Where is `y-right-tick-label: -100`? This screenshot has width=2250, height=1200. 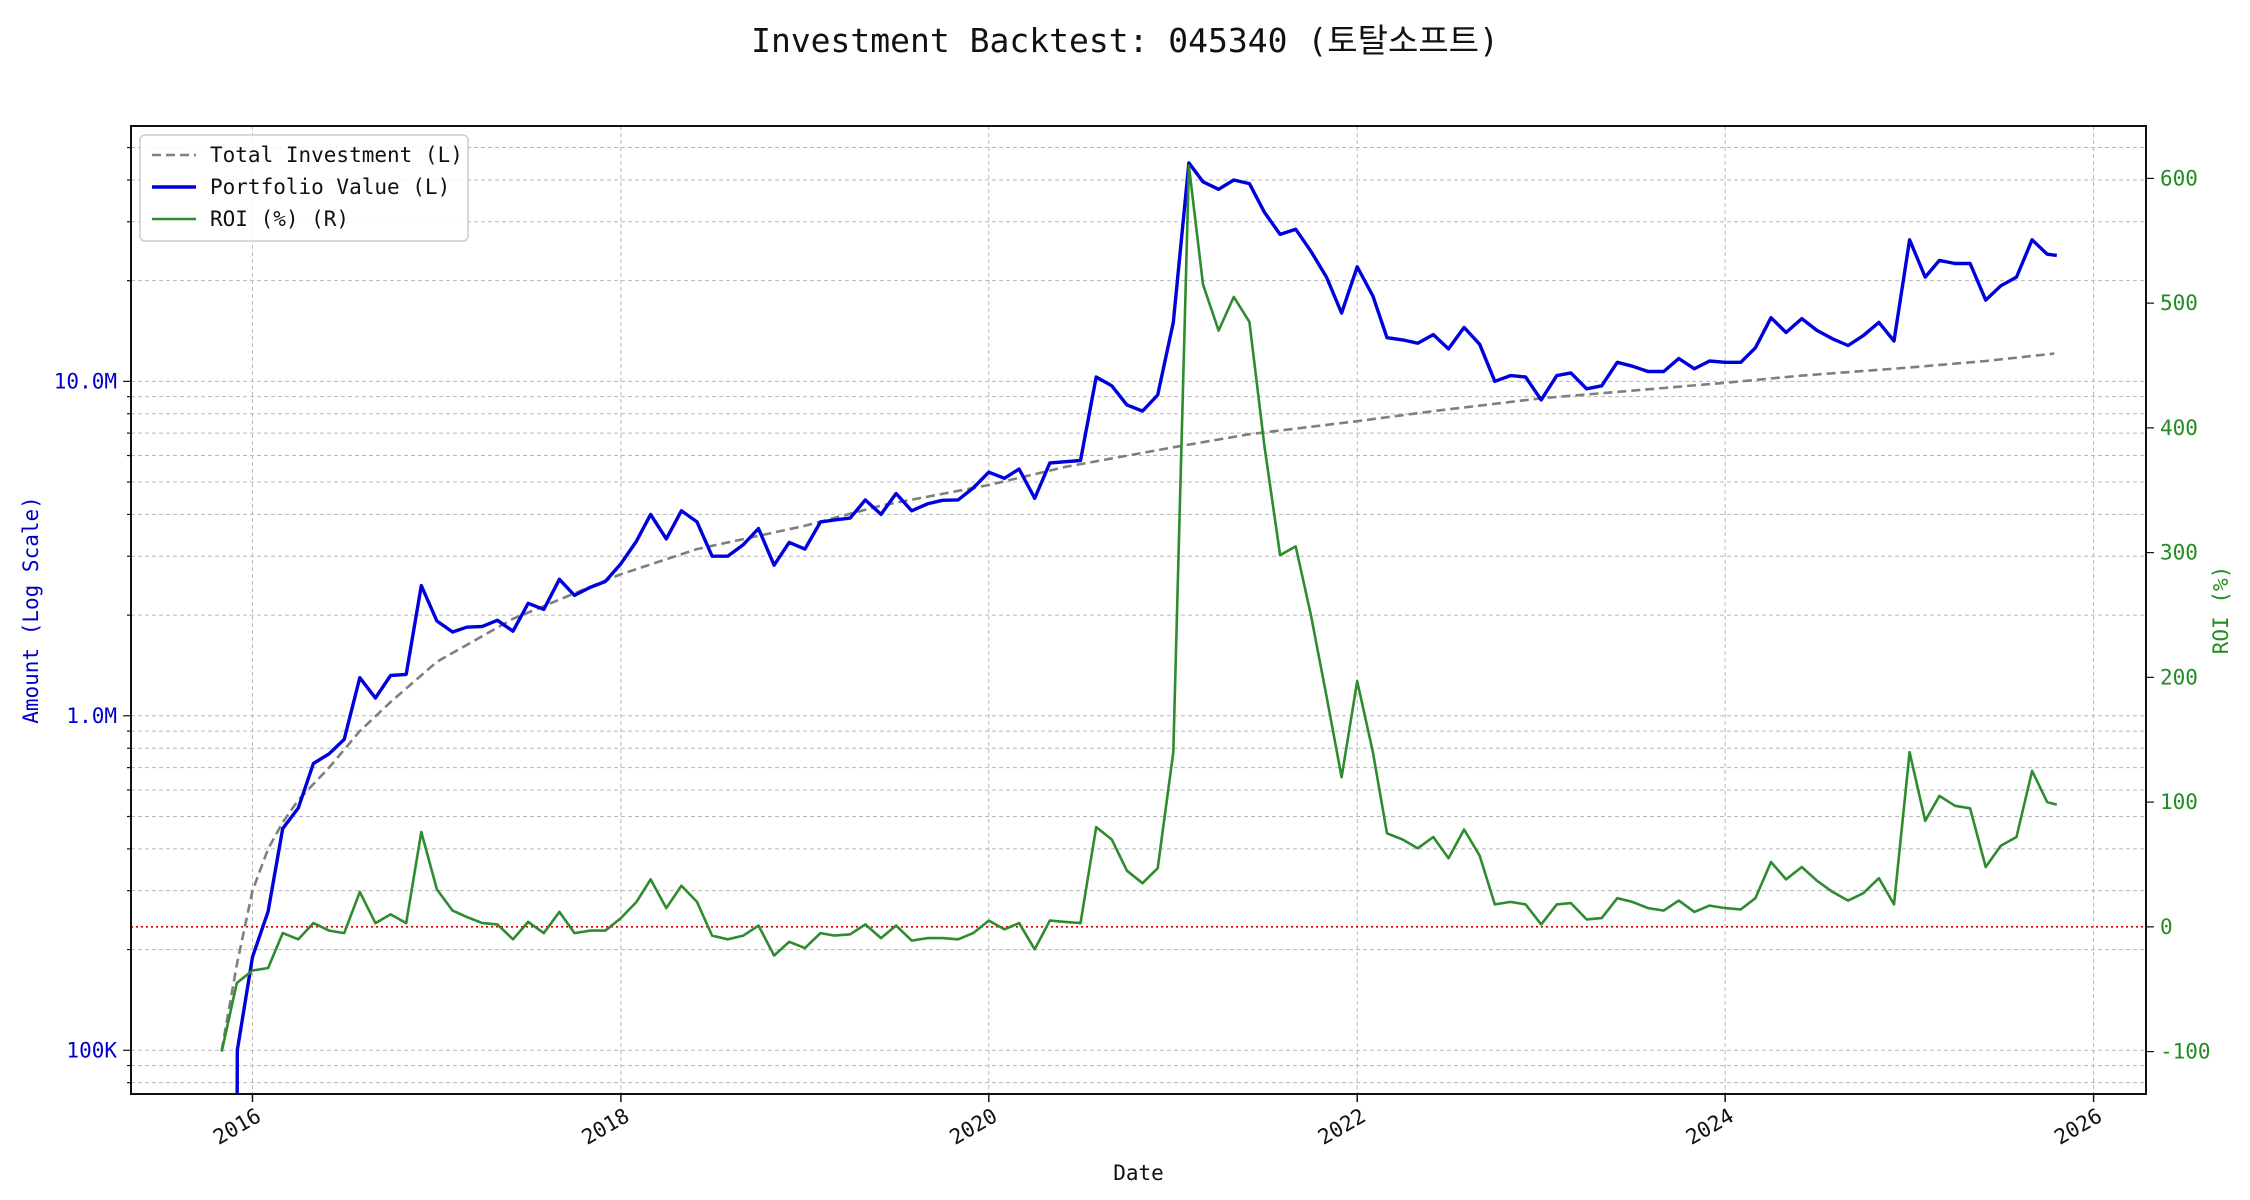 y-right-tick-label: -100 is located at coordinates (2185, 1052).